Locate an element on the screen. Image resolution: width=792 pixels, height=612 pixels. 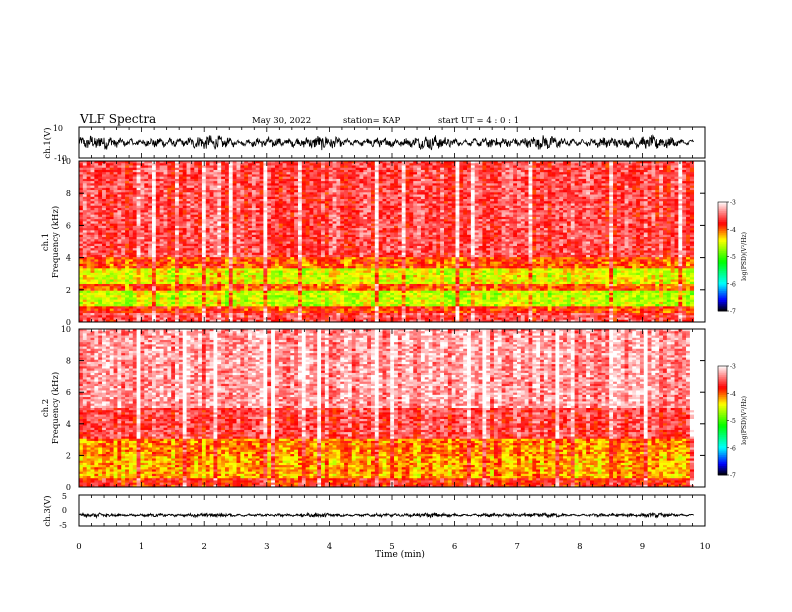
ch3-waveform-panel: 5 0 -5 ch.3(V) is located at coordinates (374, 511).